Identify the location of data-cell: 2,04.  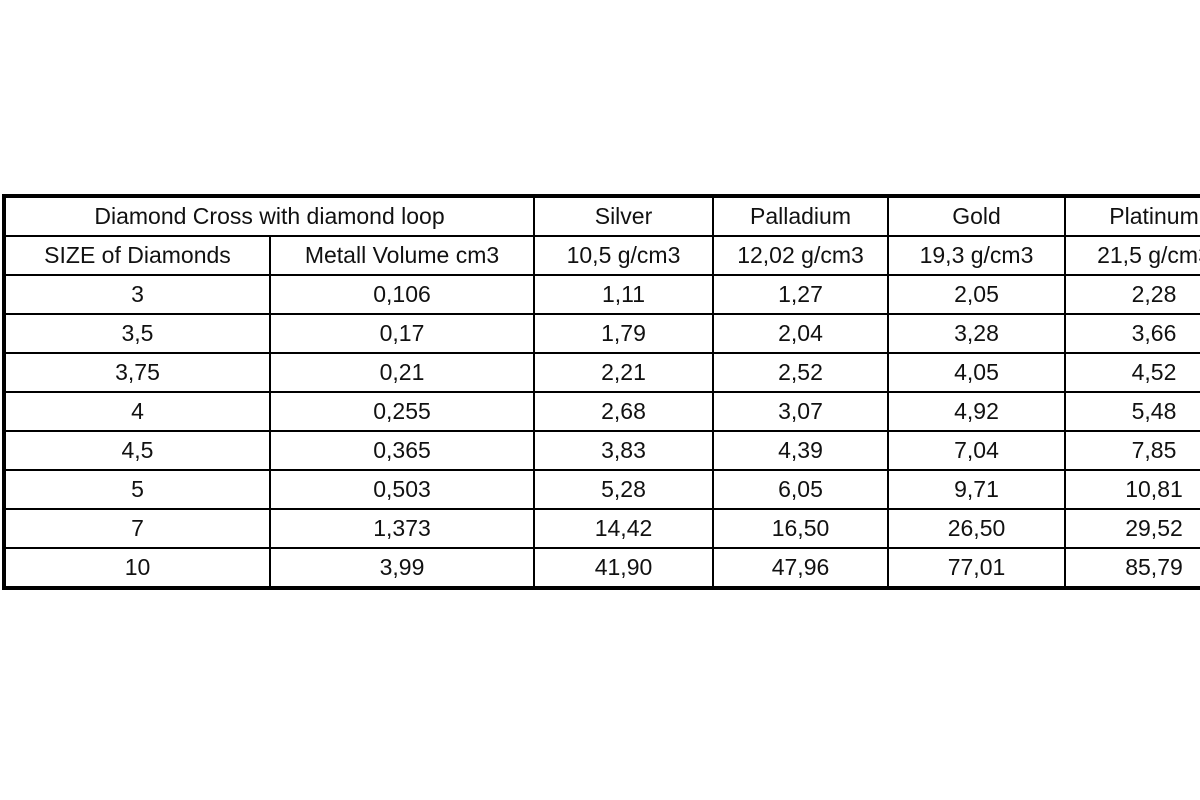
(800, 333).